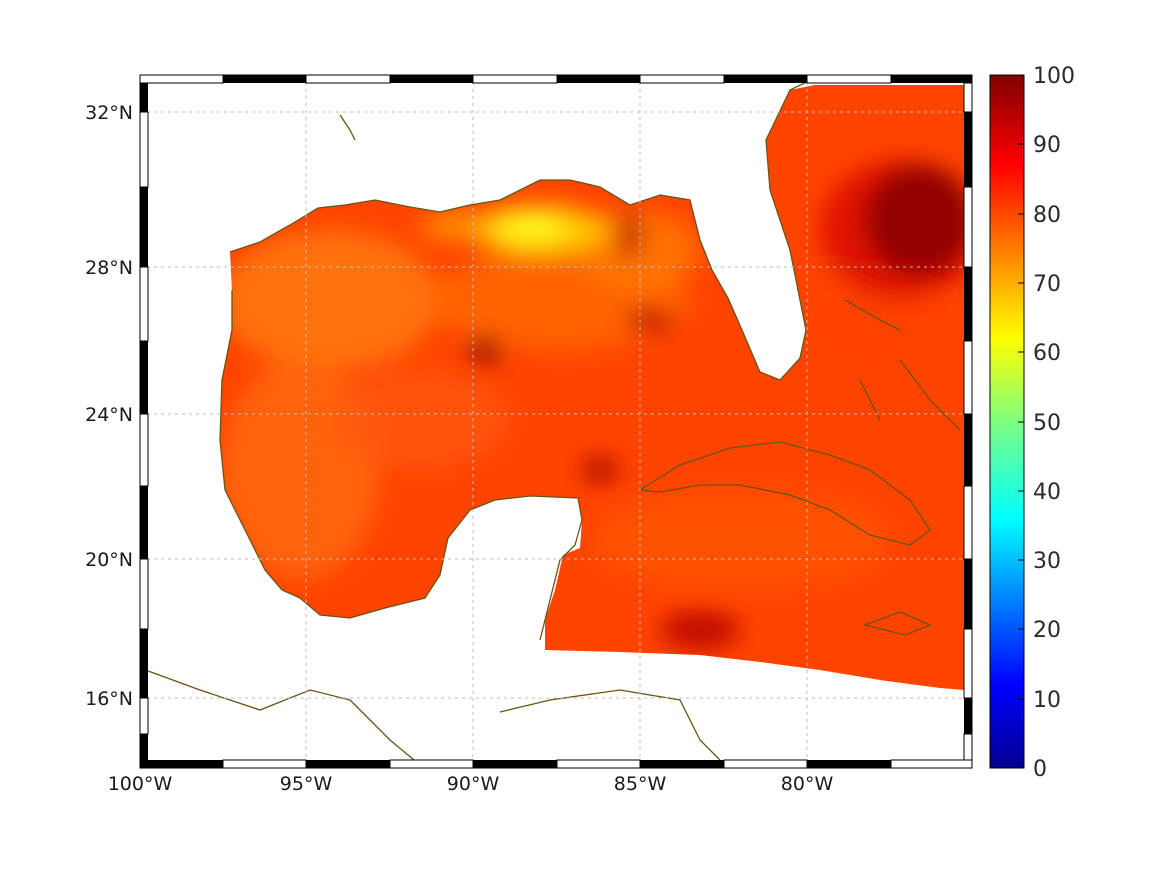 Image resolution: width=1167 pixels, height=875 pixels. Describe the element at coordinates (1047, 492) in the screenshot. I see `colorbar-tick-label: 40` at that location.